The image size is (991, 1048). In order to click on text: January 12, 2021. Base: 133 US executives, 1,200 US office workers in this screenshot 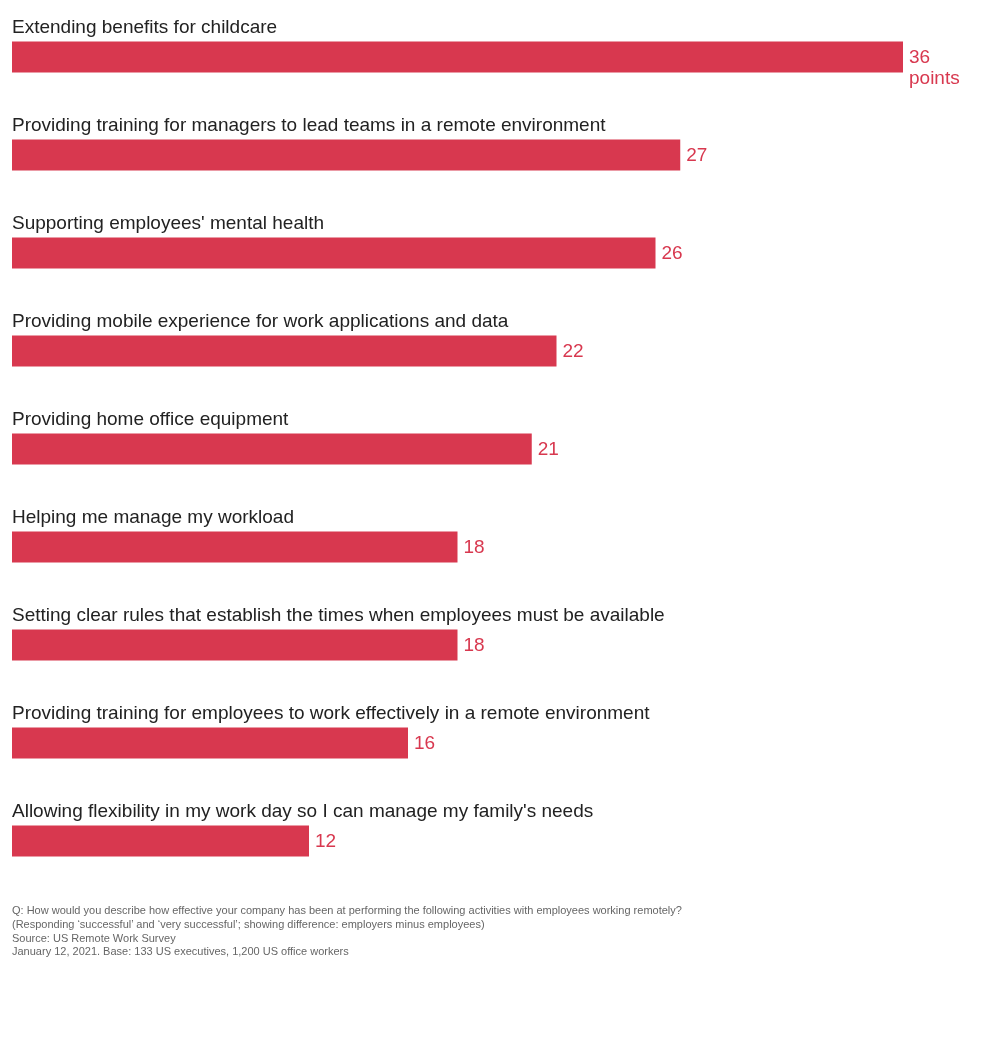, I will do `click(181, 952)`.